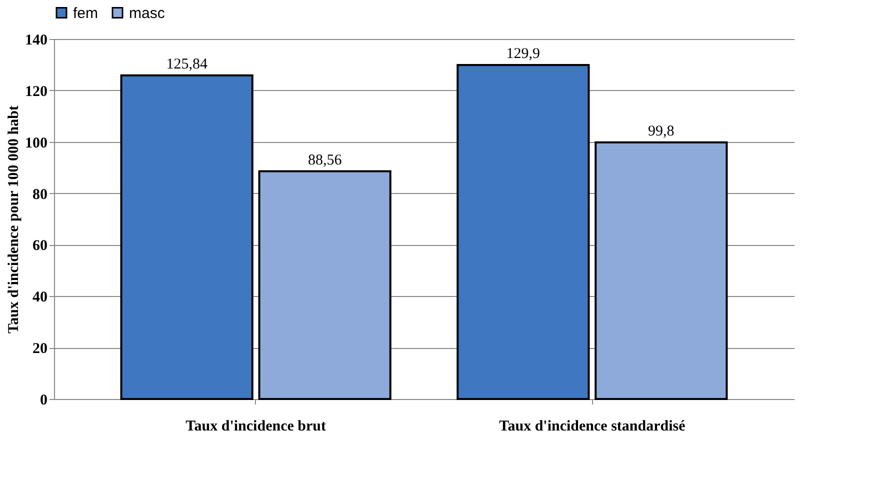  I want to click on y-tick-label: 120, so click(36, 92).